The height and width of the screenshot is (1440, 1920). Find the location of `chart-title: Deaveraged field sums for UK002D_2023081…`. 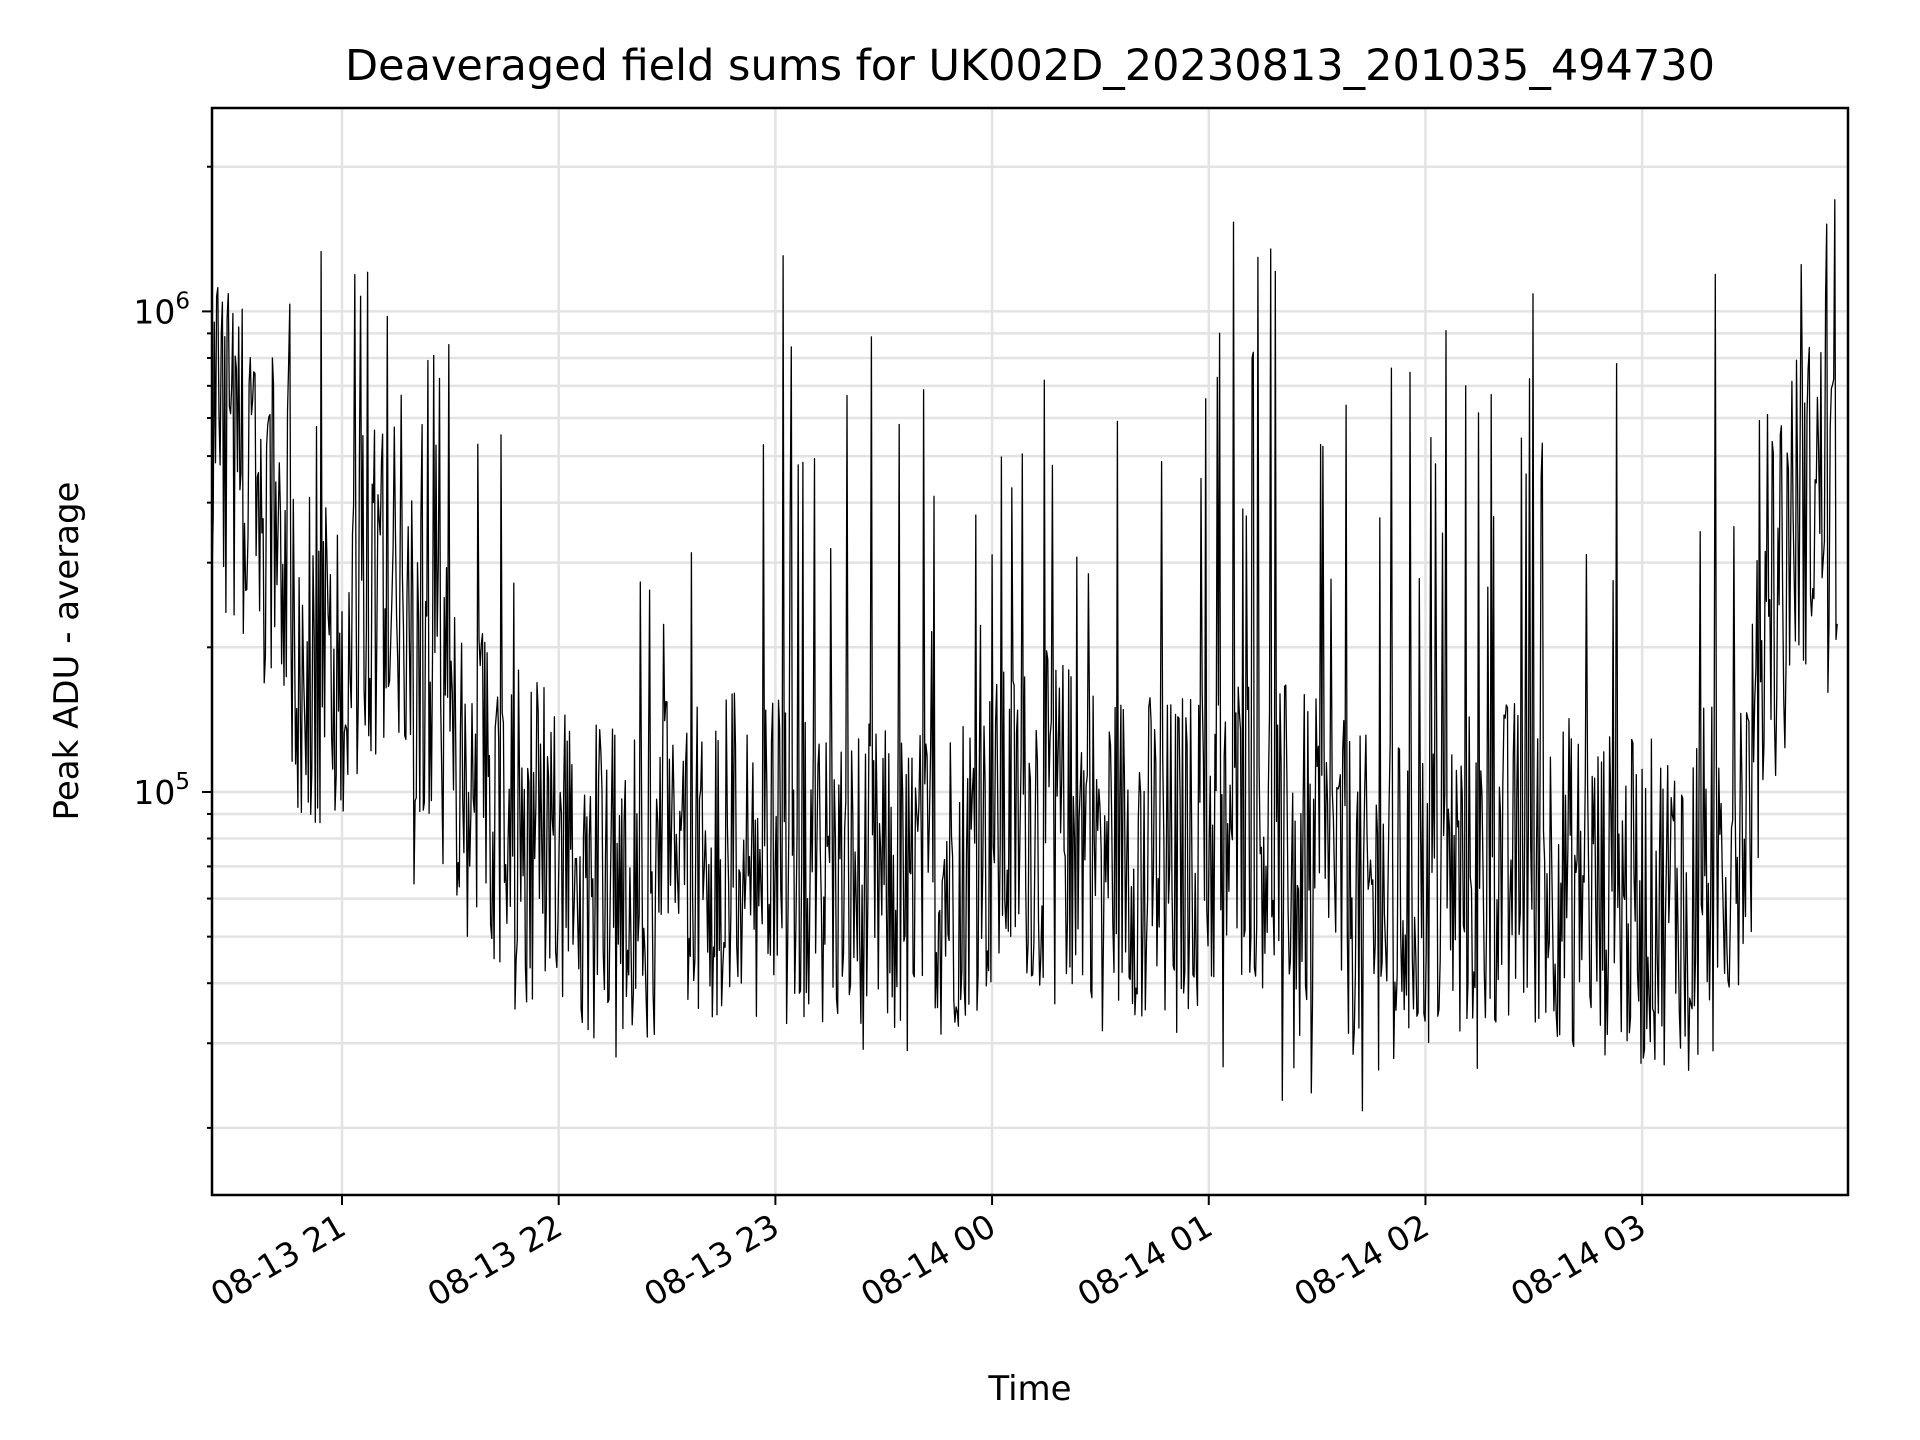

chart-title: Deaveraged field sums for UK002D_2023081… is located at coordinates (1030, 66).